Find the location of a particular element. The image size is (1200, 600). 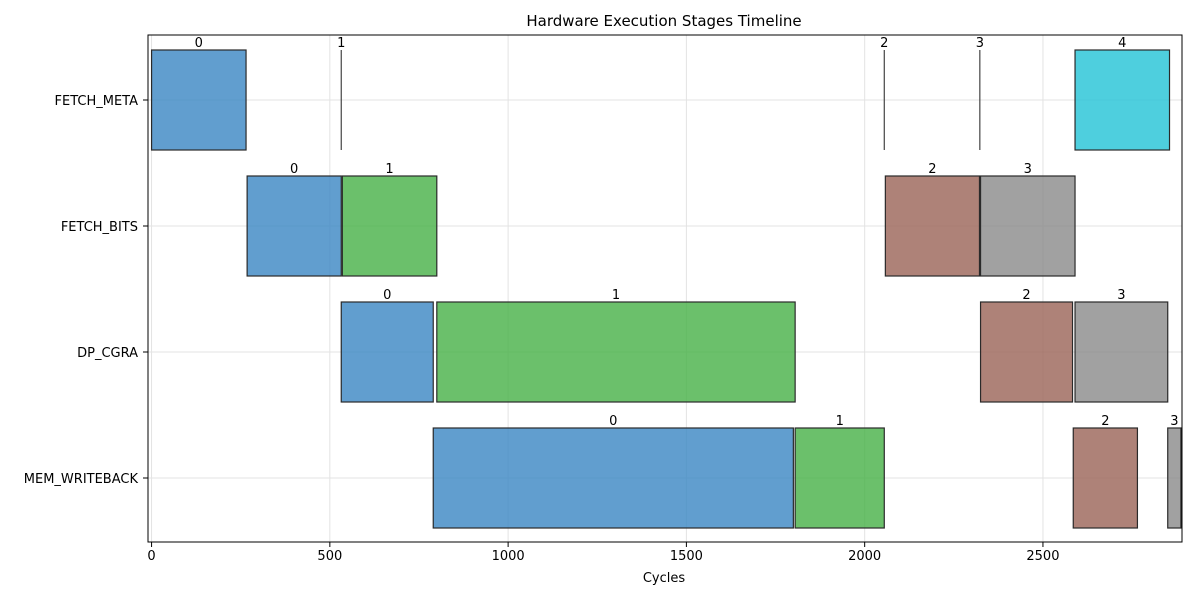

x-tick-label: 1000 is located at coordinates (508, 556).